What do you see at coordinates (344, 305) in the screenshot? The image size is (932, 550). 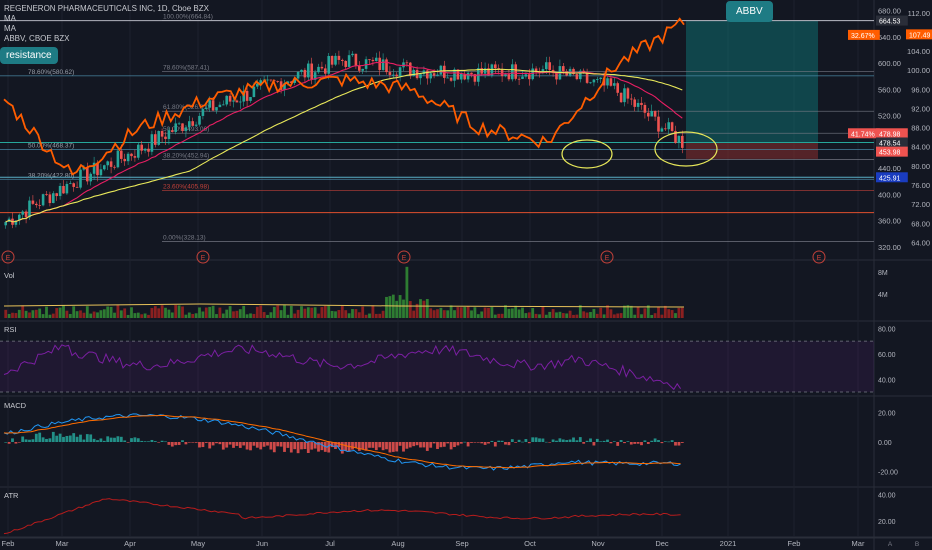 I see `volume-ma` at bounding box center [344, 305].